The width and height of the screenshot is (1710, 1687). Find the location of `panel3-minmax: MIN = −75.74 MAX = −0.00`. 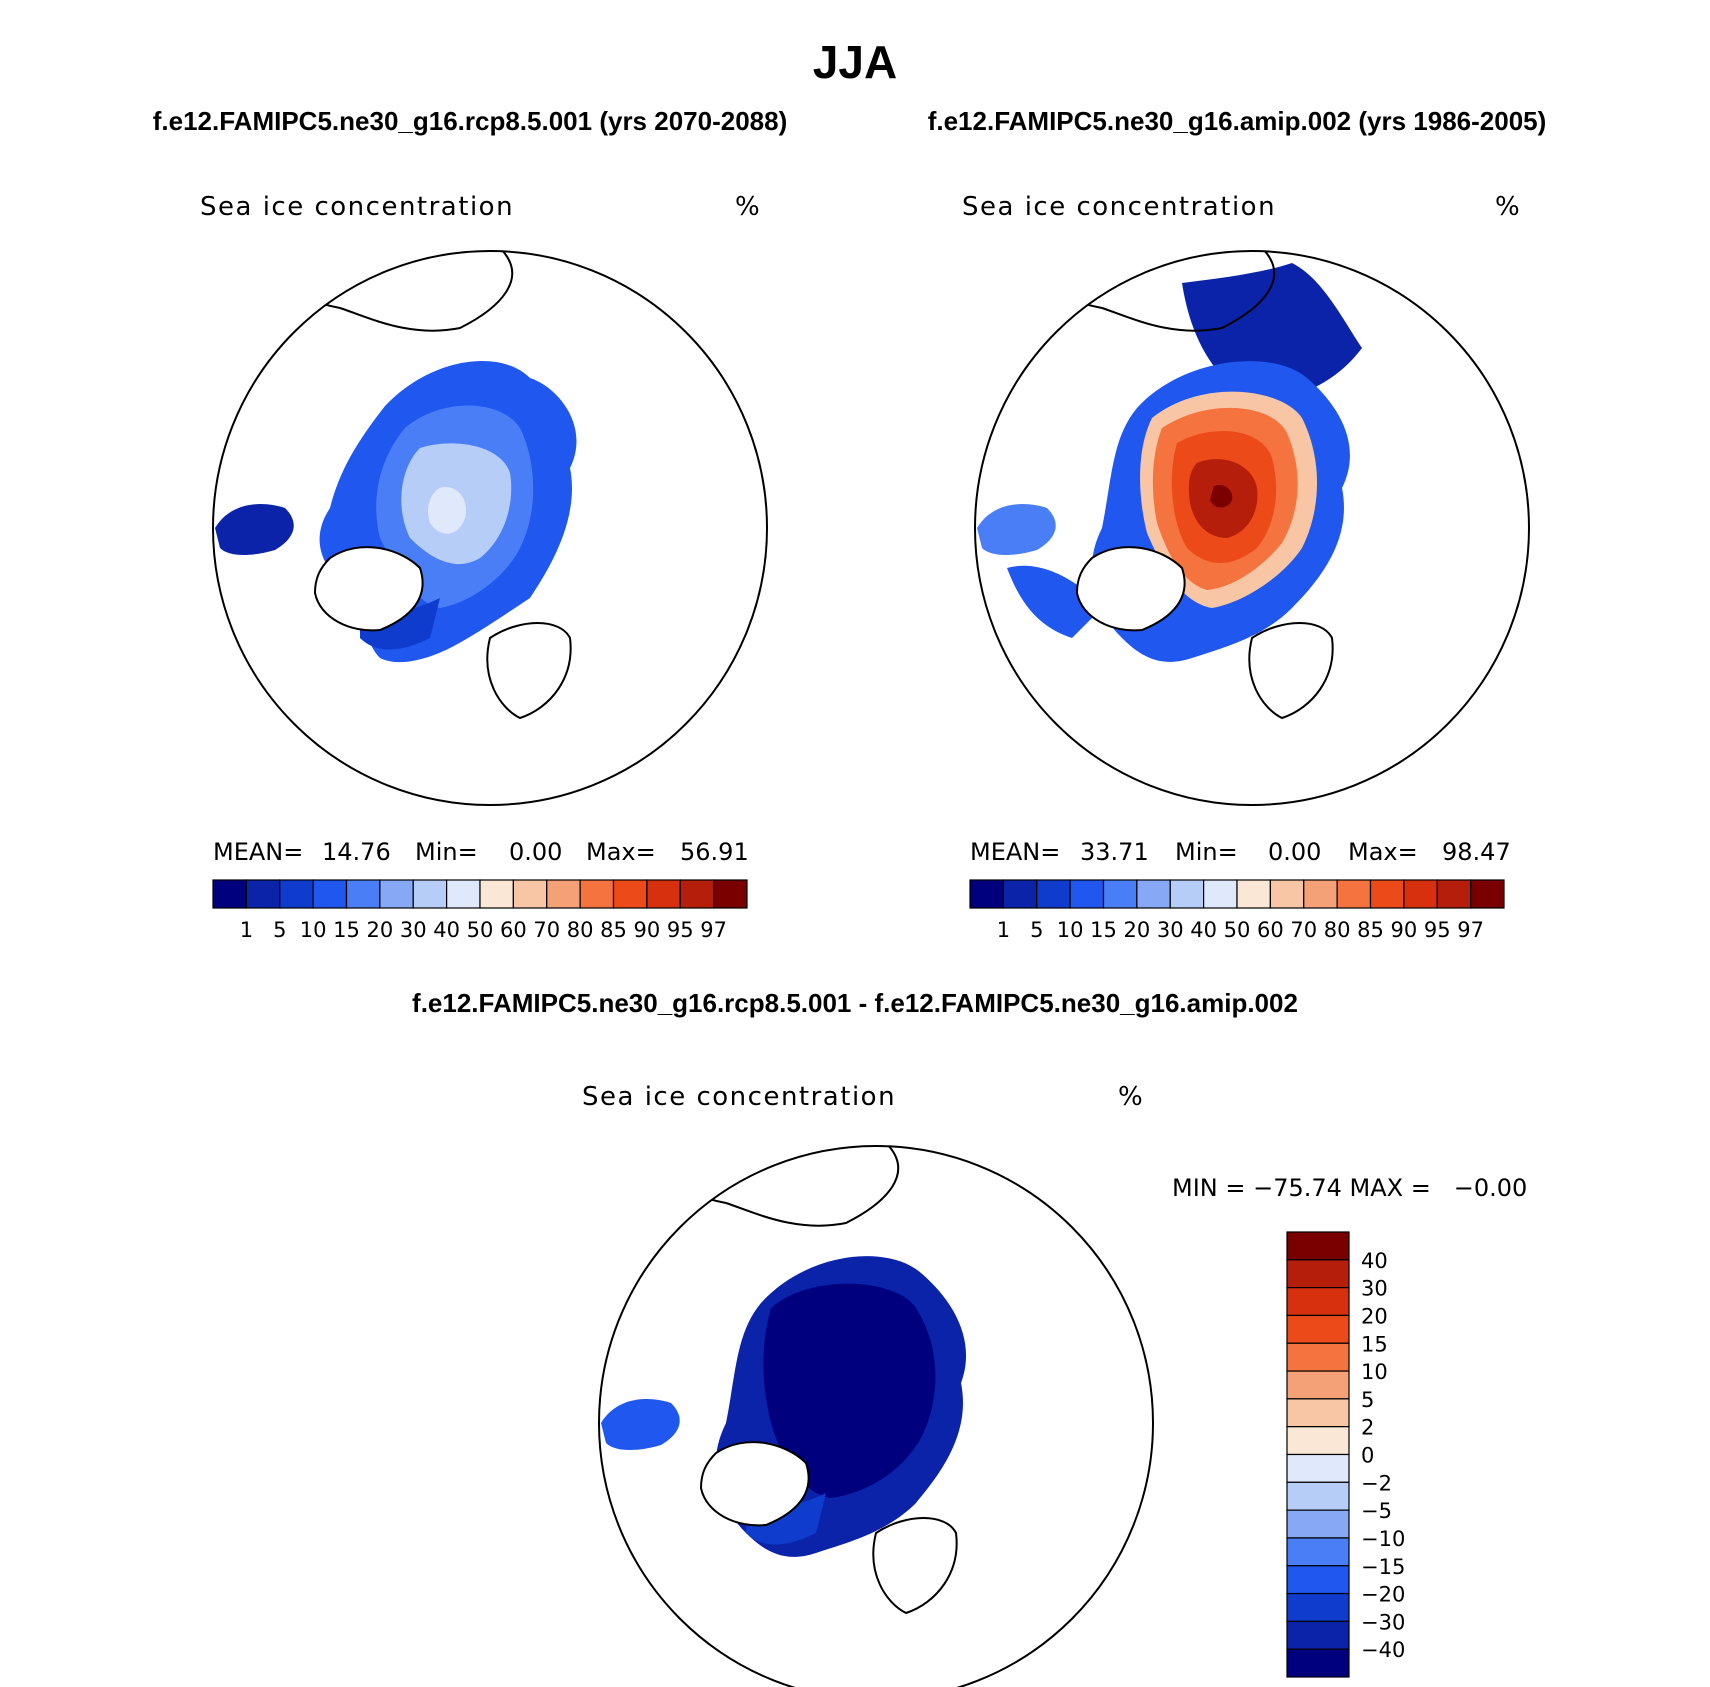

panel3-minmax: MIN = −75.74 MAX = −0.00 is located at coordinates (1349, 1188).